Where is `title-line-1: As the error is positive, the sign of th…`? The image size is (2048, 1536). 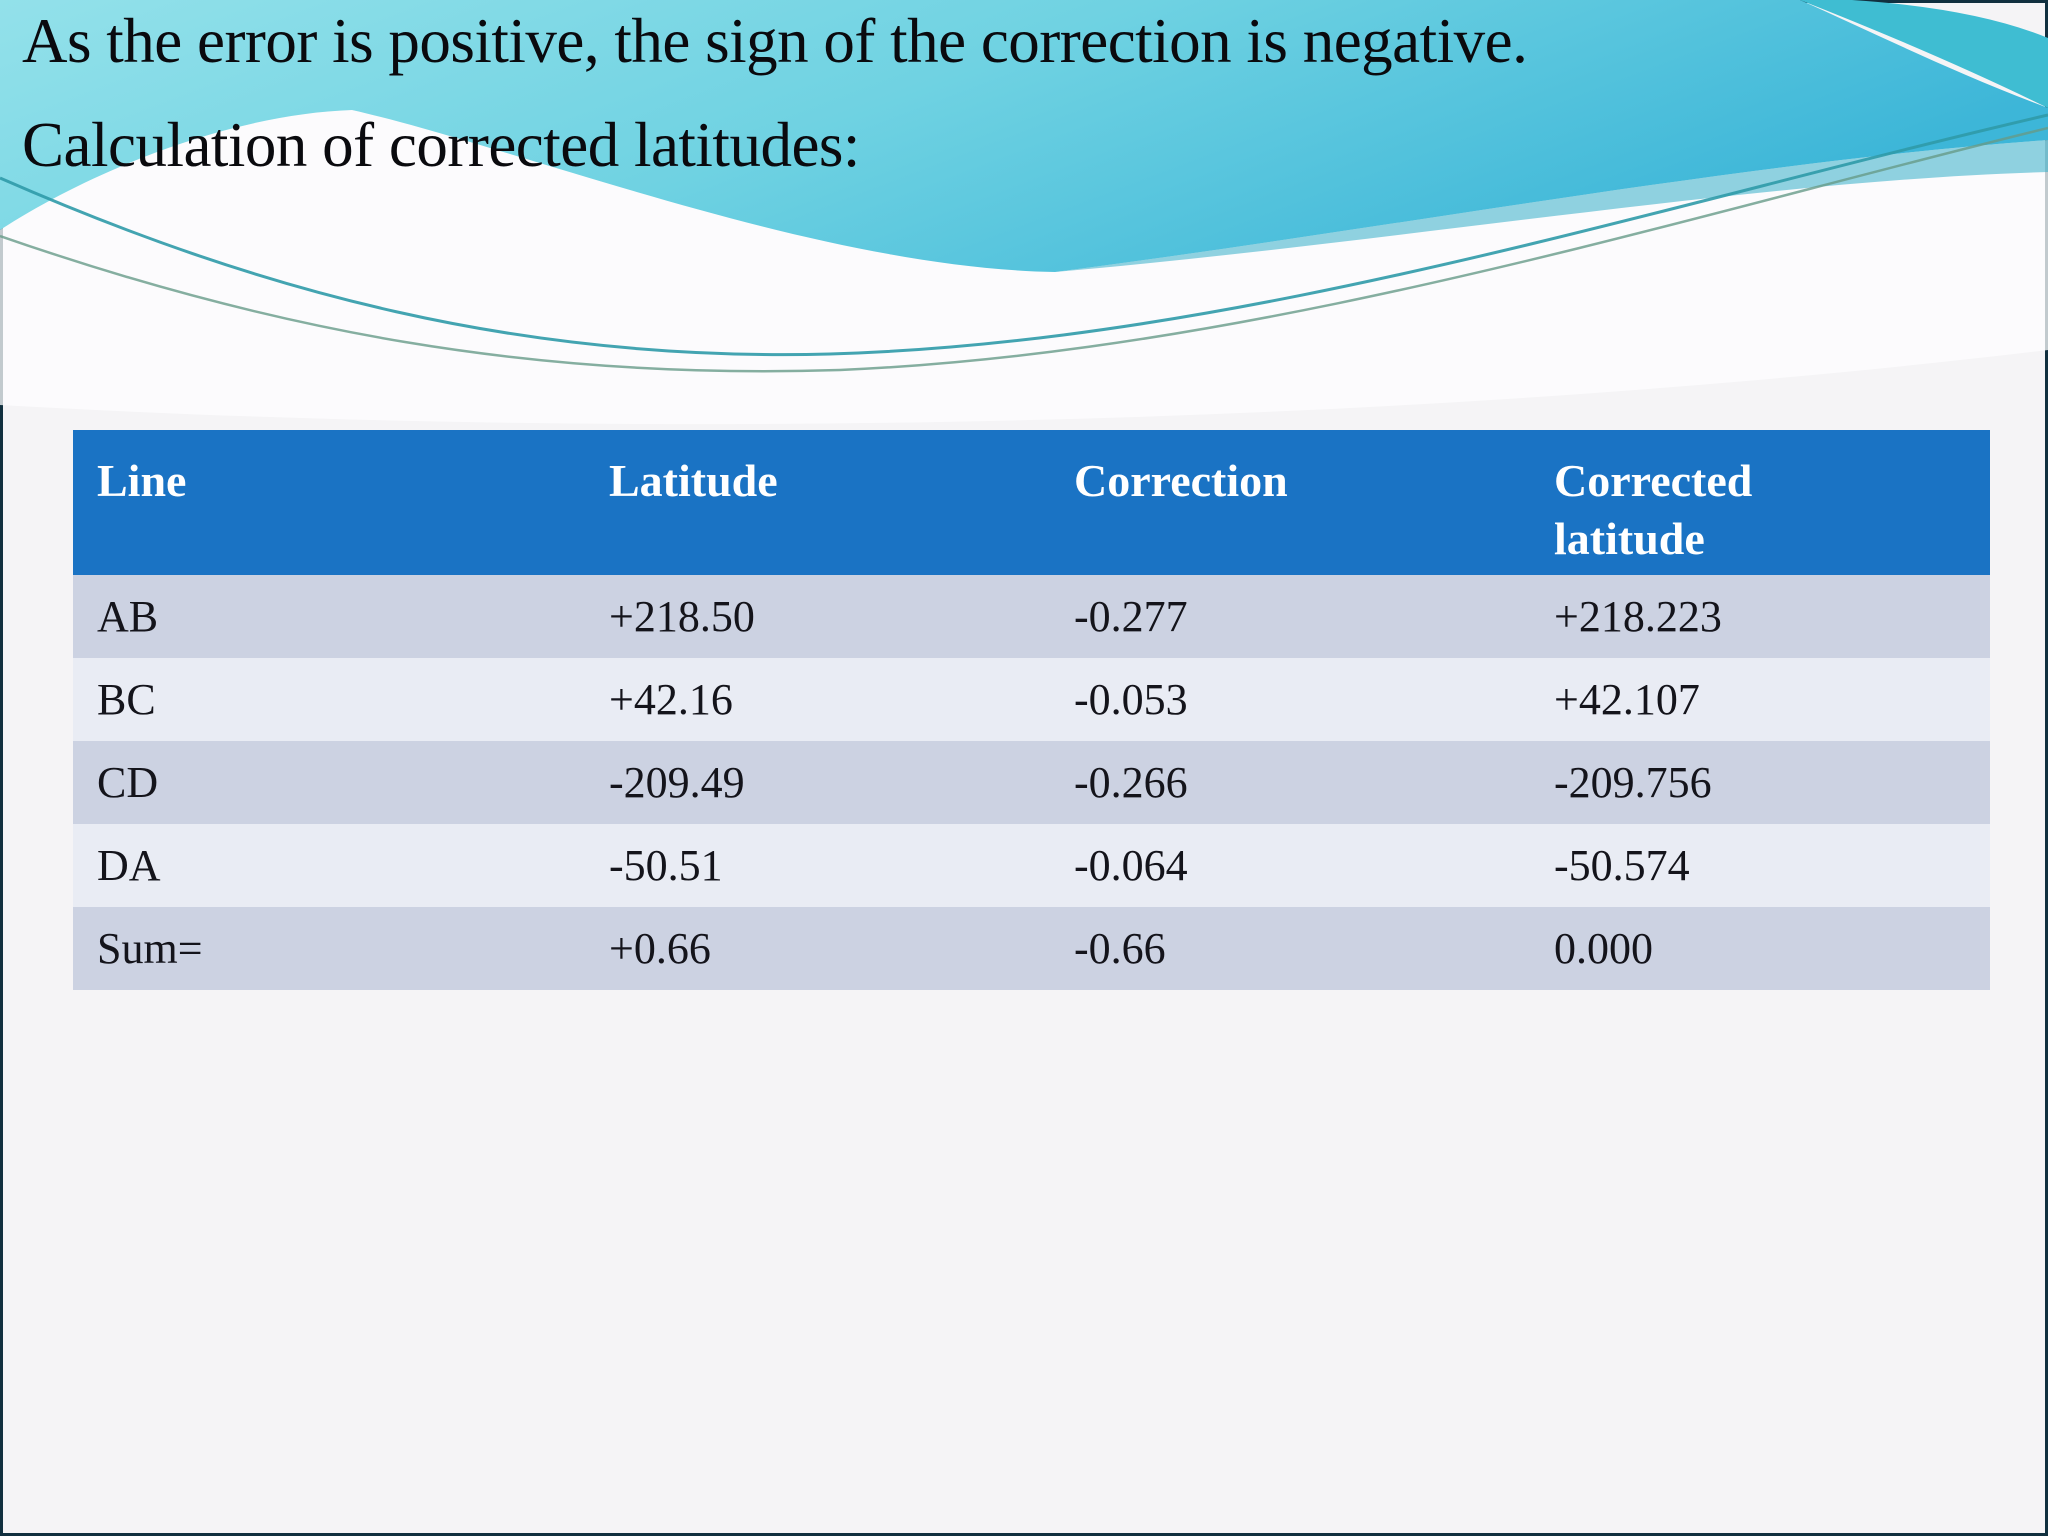 title-line-1: As the error is positive, the sign of th… is located at coordinates (775, 41).